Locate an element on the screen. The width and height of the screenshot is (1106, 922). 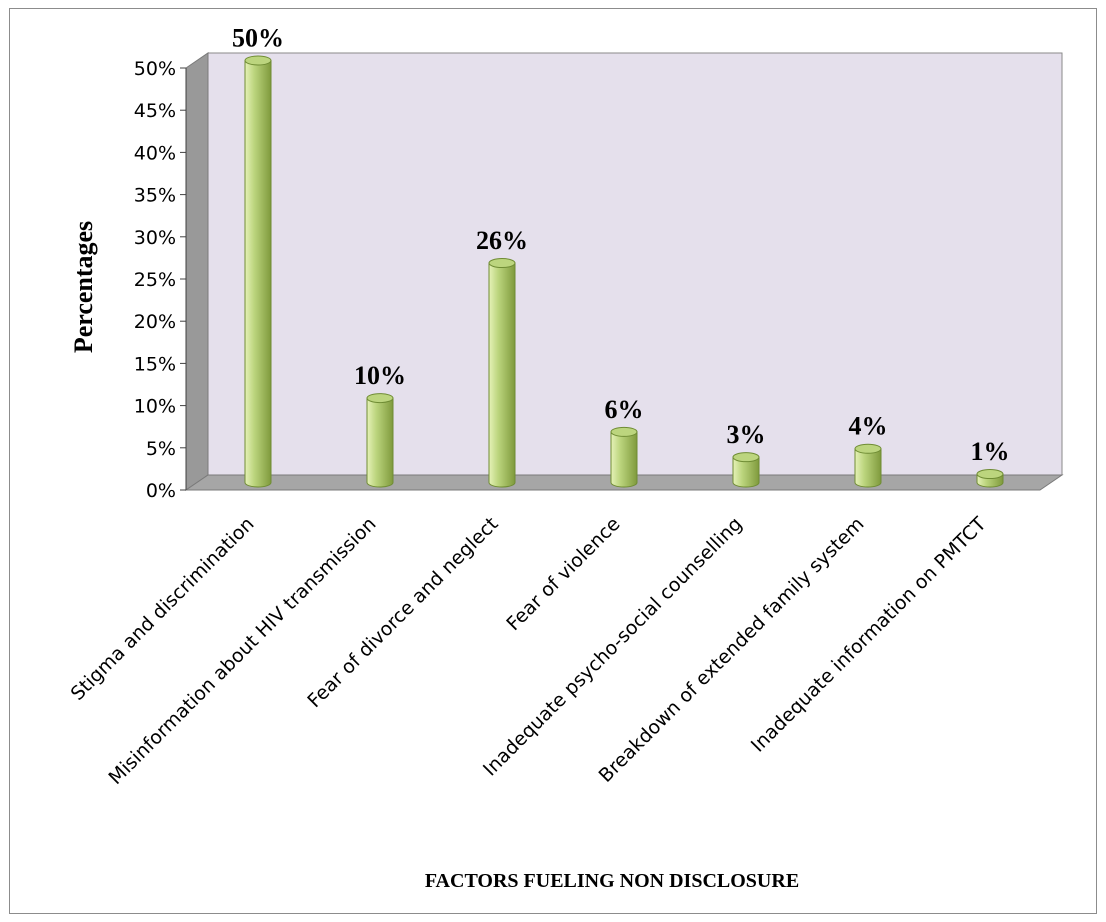
y-tick-label: 25% is located at coordinates (155, 280).